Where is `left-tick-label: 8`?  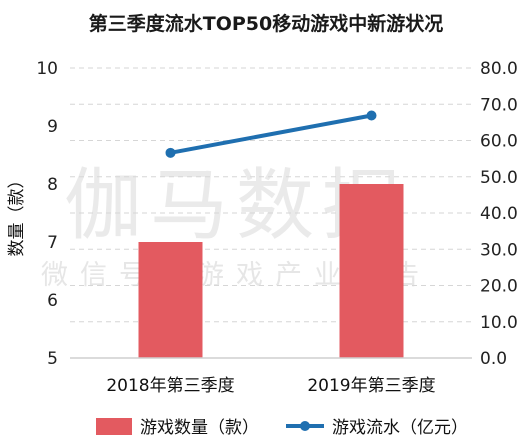
left-tick-label: 8 is located at coordinates (52, 185).